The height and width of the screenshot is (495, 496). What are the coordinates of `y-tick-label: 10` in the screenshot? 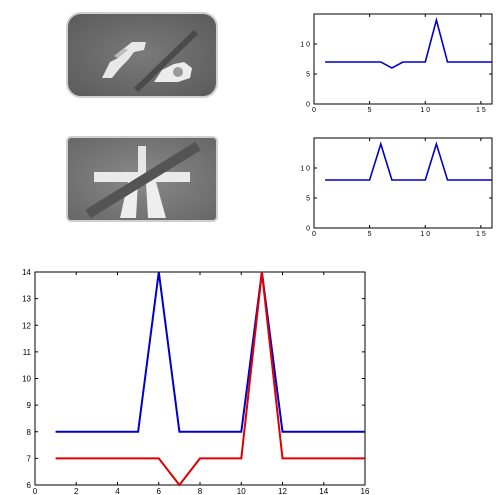 It's located at (26, 379).